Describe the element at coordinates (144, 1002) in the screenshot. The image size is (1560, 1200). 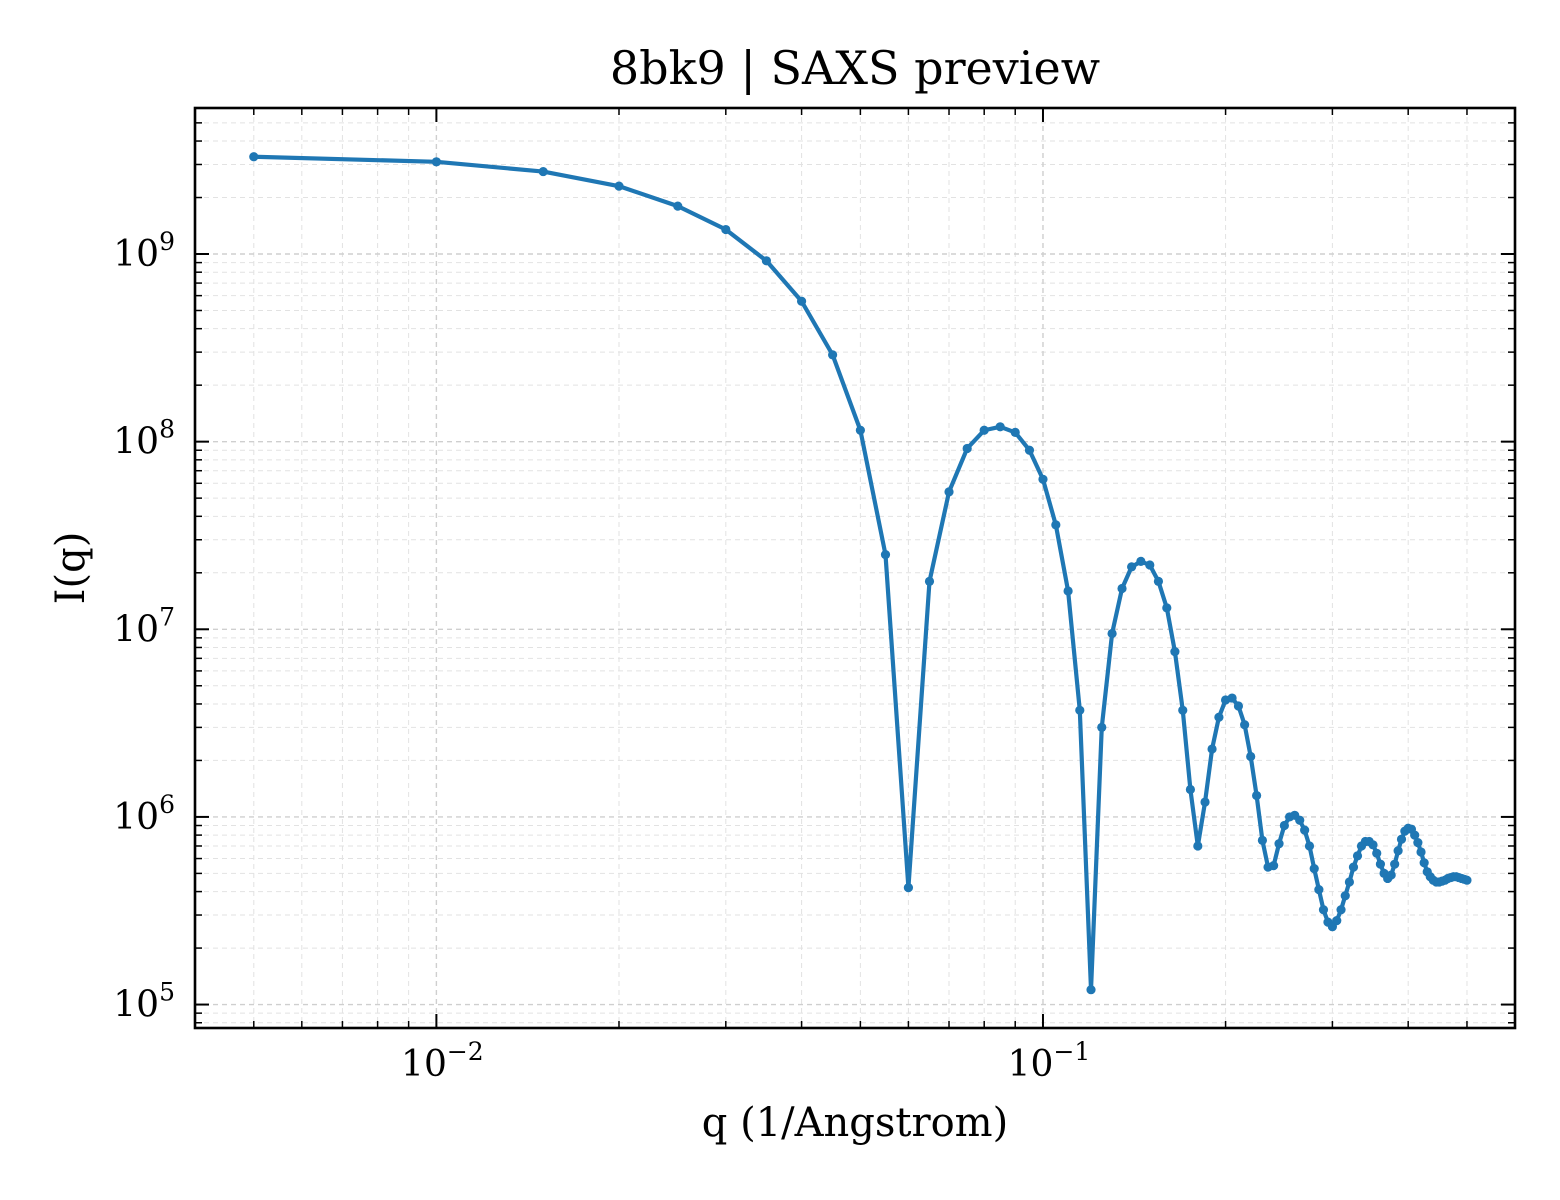
I see `y-tick-label: 10⁵` at that location.